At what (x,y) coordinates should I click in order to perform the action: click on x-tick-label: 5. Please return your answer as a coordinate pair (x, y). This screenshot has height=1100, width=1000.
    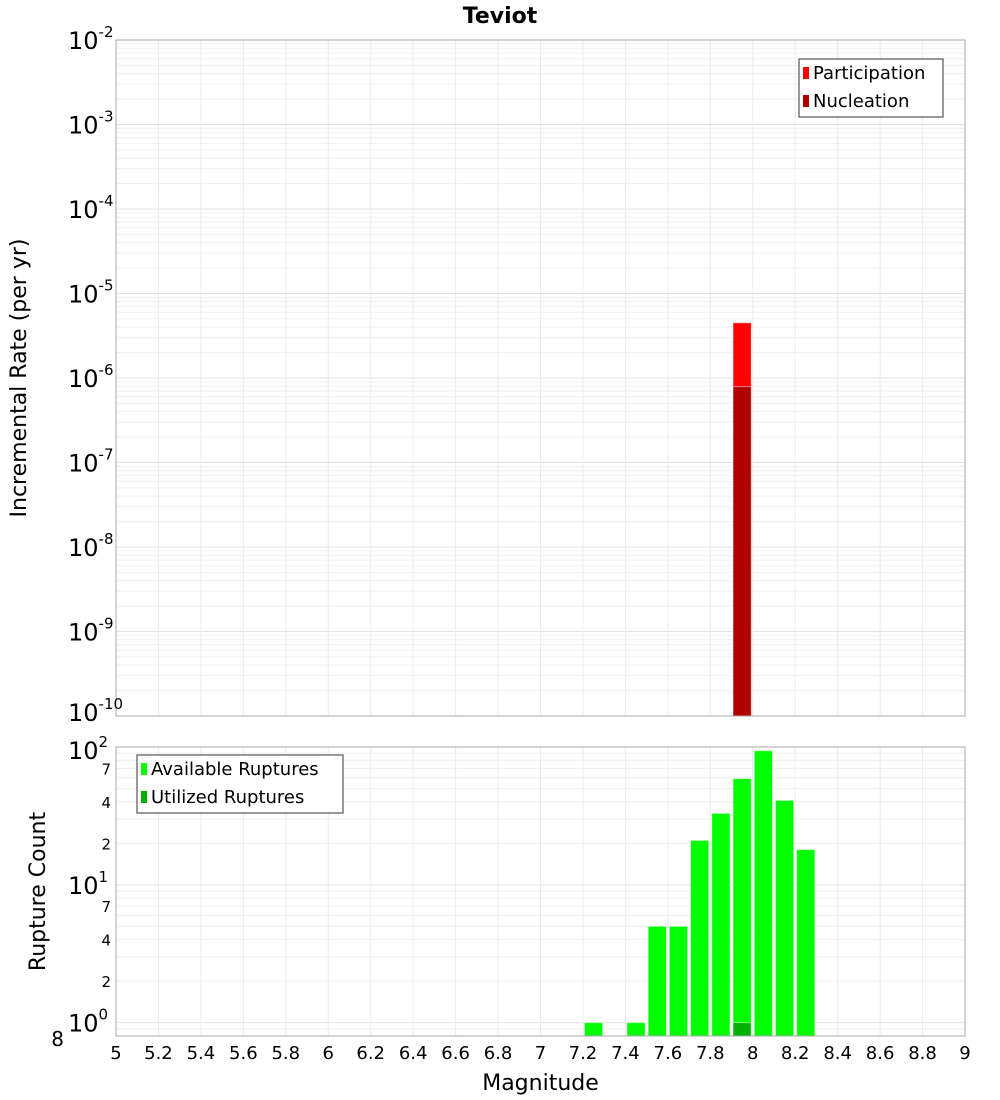
    Looking at the image, I should click on (115, 1053).